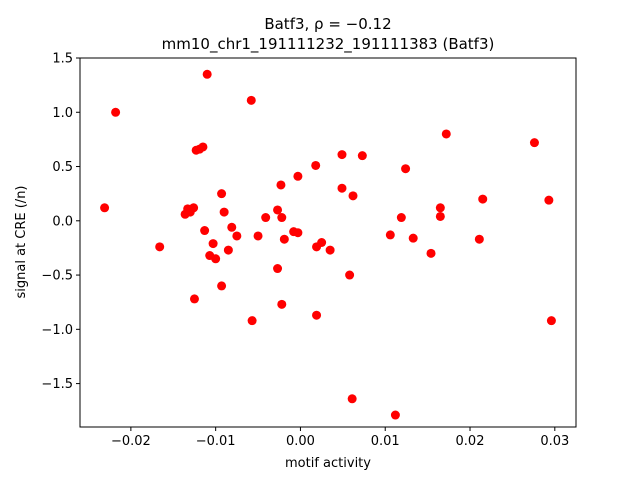  I want to click on x-tick-label: −0.02, so click(131, 441).